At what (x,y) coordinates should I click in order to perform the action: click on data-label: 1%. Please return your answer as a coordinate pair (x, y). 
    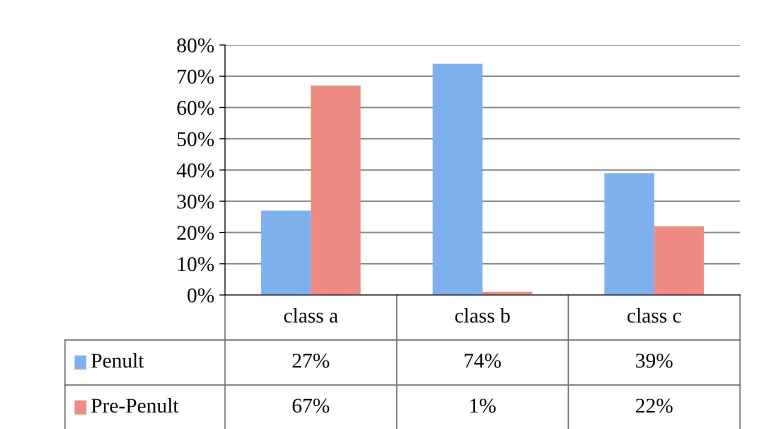
    Looking at the image, I should click on (483, 405).